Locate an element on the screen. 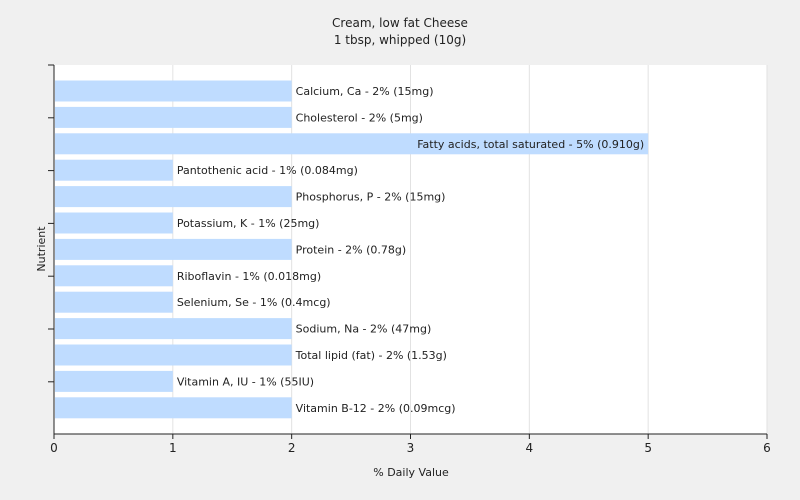 The image size is (800, 500). bar-label-8: Selenium, Se - 1% (0.4mcg) is located at coordinates (254, 302).